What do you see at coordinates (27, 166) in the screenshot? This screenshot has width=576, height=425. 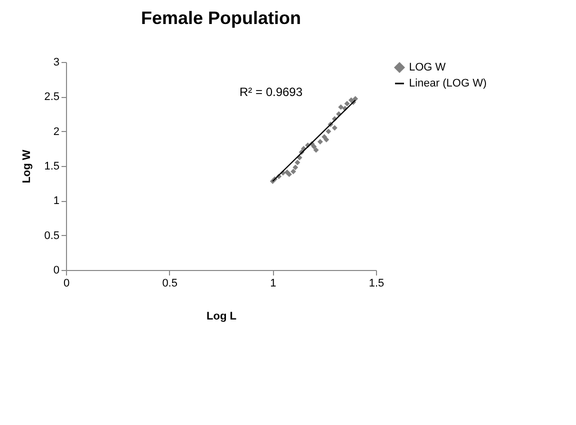 I see `y-axis-title: Log W` at bounding box center [27, 166].